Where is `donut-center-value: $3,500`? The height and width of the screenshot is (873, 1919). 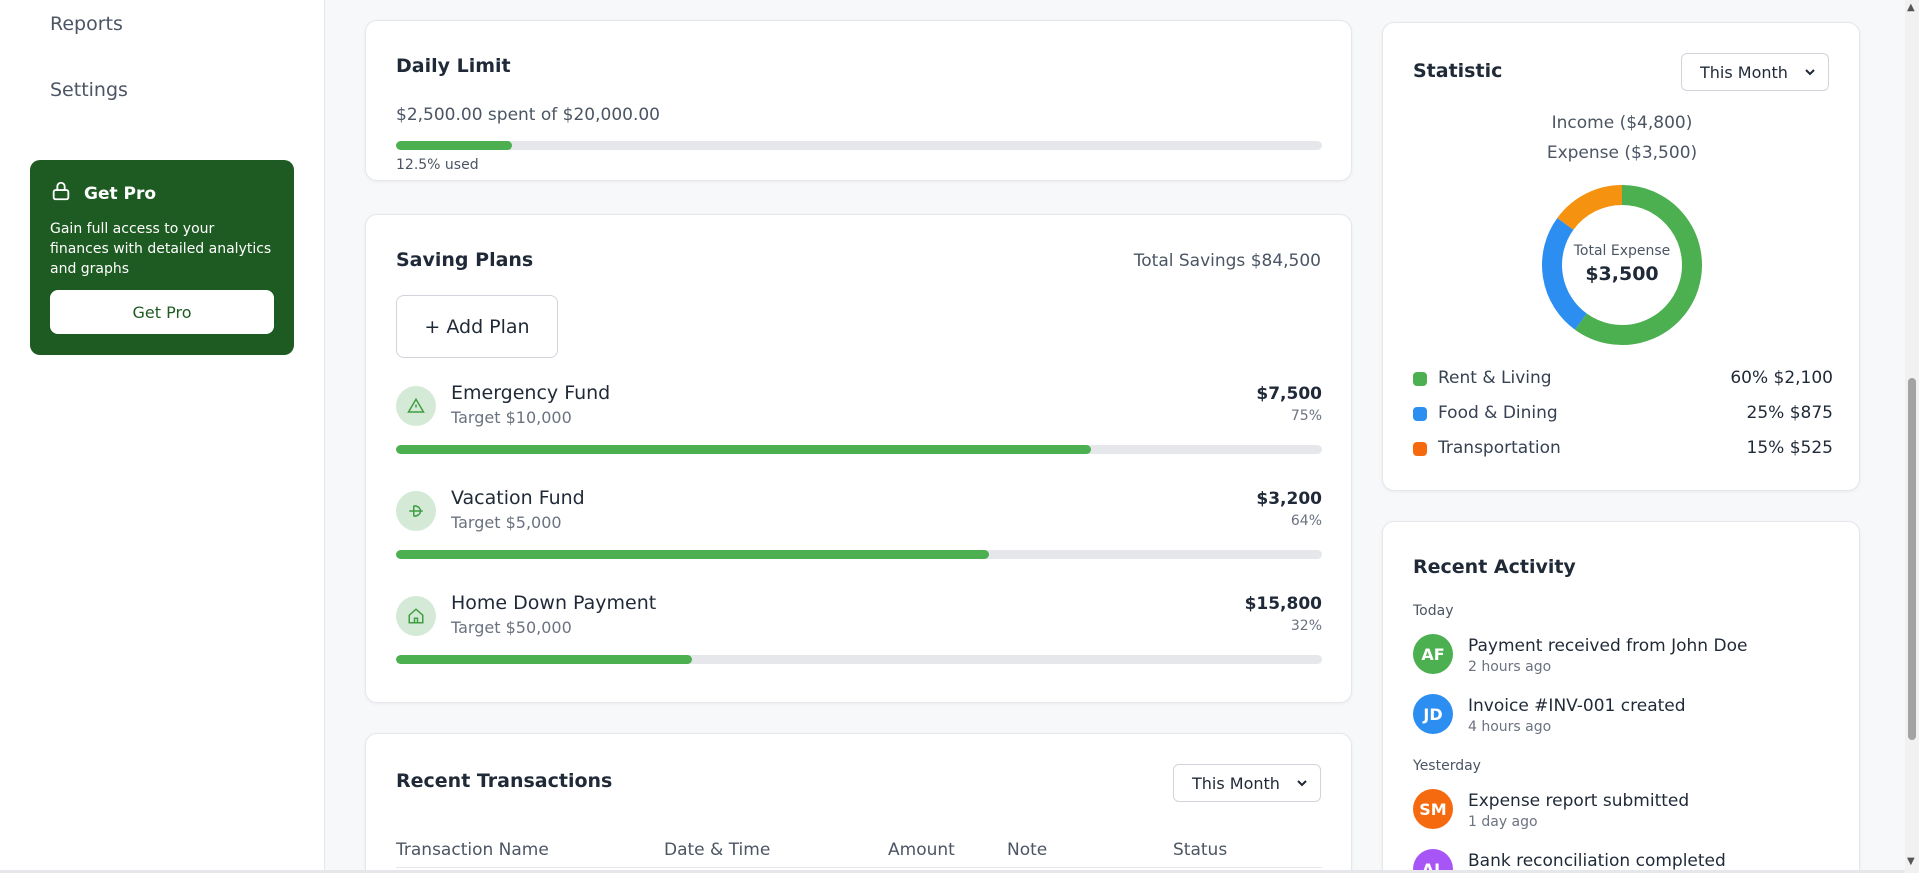
donut-center-value: $3,500 is located at coordinates (1622, 274).